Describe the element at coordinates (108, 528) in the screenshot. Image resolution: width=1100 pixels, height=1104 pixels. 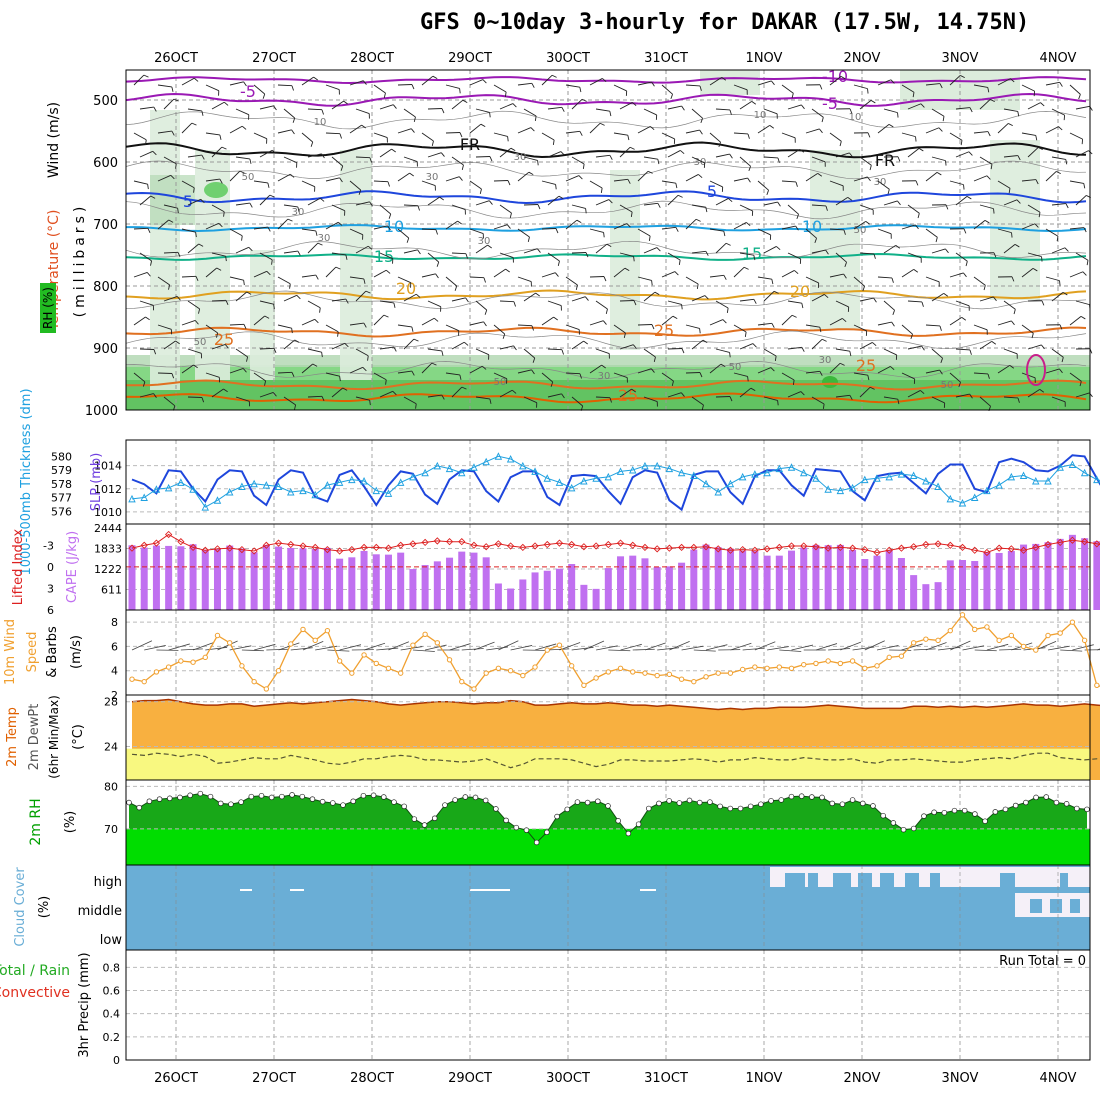
I see `cape-tick-label: 2444` at that location.